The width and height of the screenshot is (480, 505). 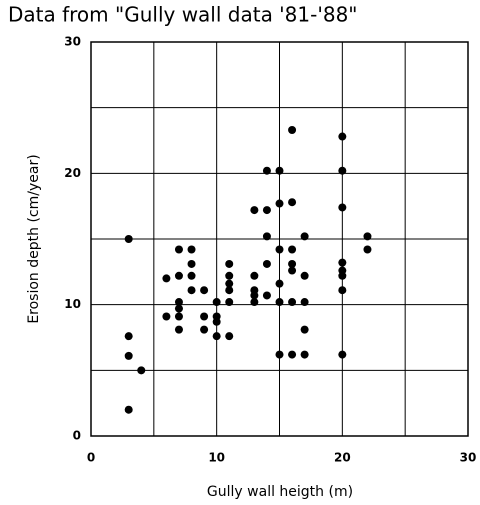 I want to click on chart-title: Data from "Gully wall data '81-'88", so click(x=183, y=15).